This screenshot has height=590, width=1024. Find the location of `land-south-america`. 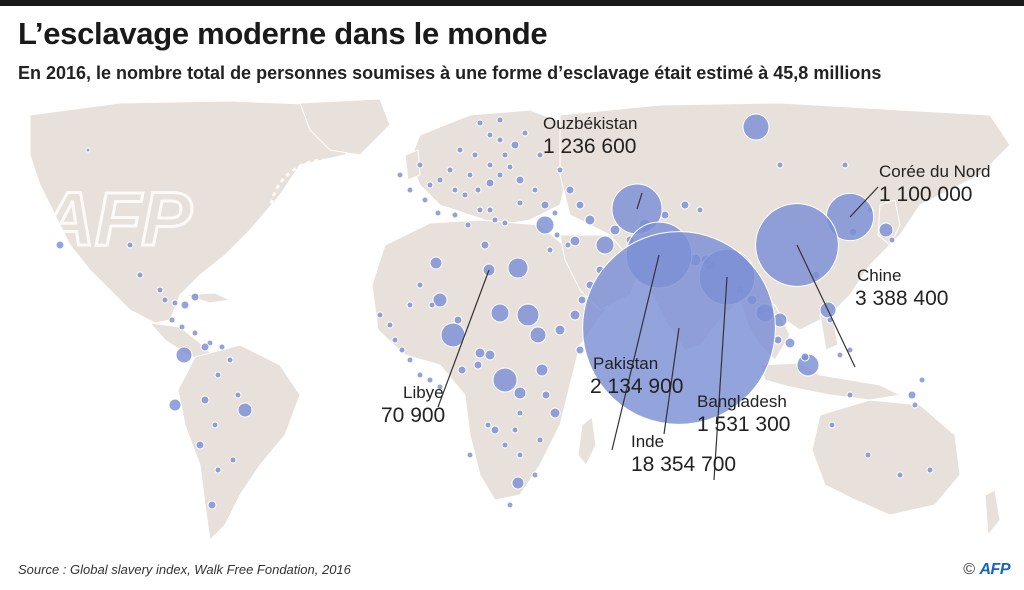

land-south-america is located at coordinates (239, 443).